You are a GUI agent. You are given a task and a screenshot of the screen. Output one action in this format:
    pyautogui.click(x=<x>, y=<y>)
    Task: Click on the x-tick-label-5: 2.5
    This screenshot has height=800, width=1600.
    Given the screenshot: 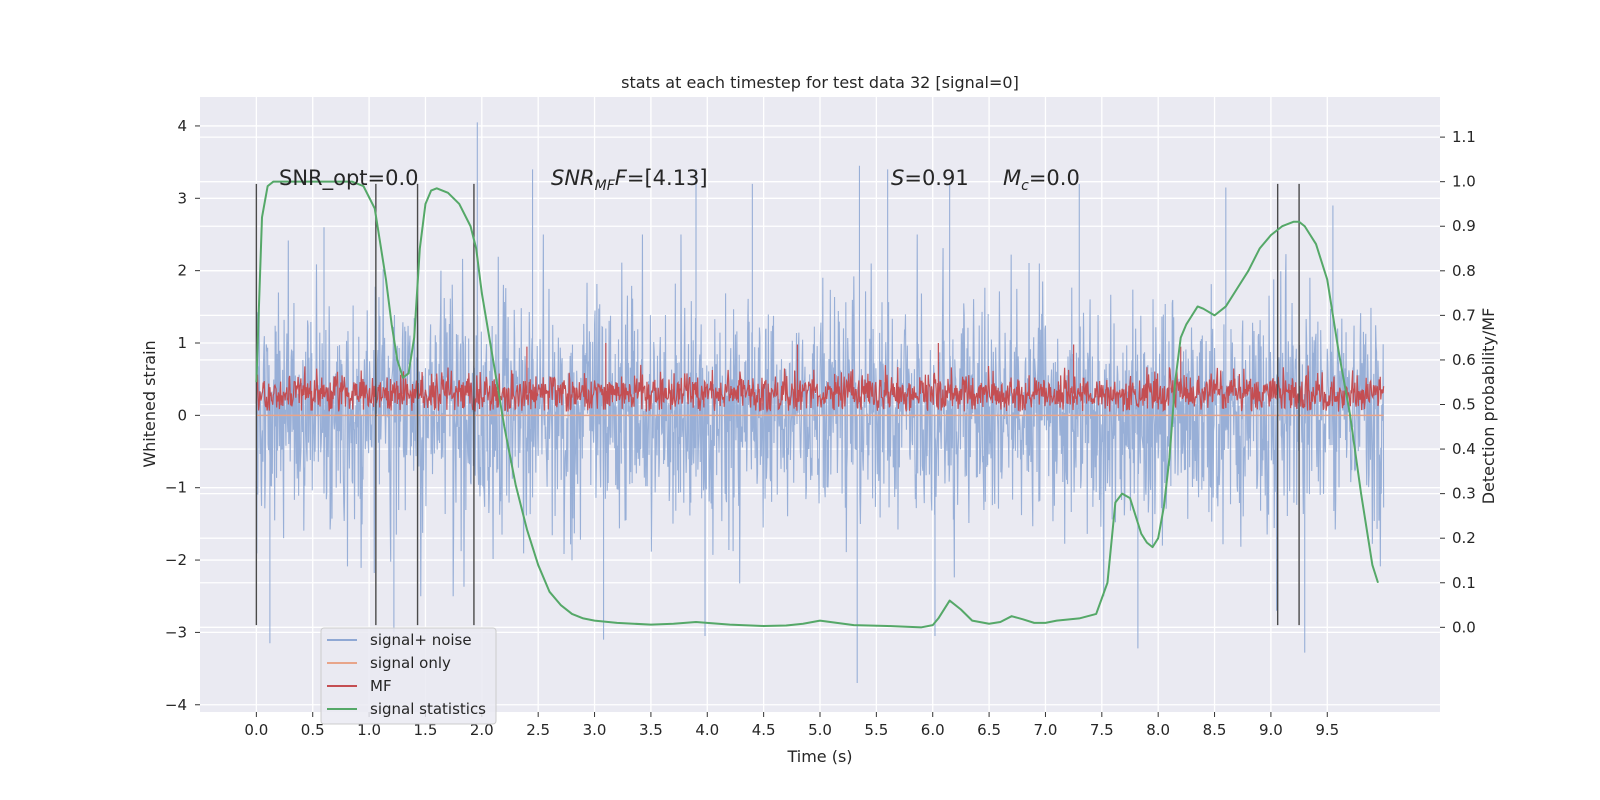 What is the action you would take?
    pyautogui.click(x=538, y=730)
    